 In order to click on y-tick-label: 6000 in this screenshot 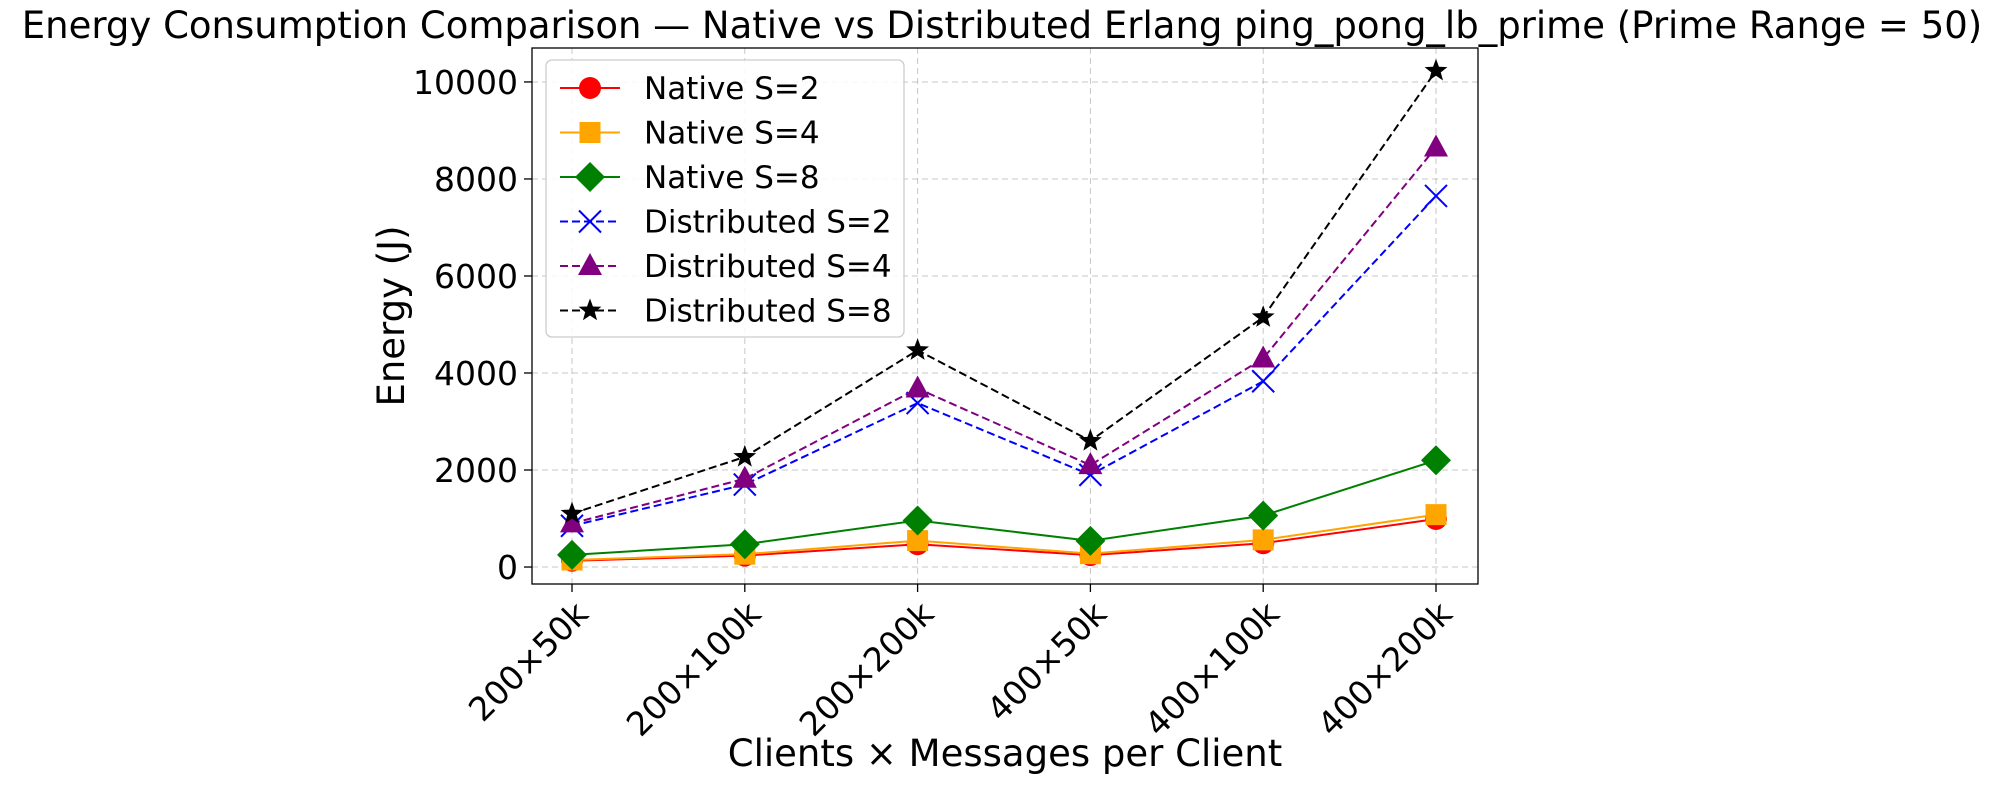, I will do `click(476, 276)`.